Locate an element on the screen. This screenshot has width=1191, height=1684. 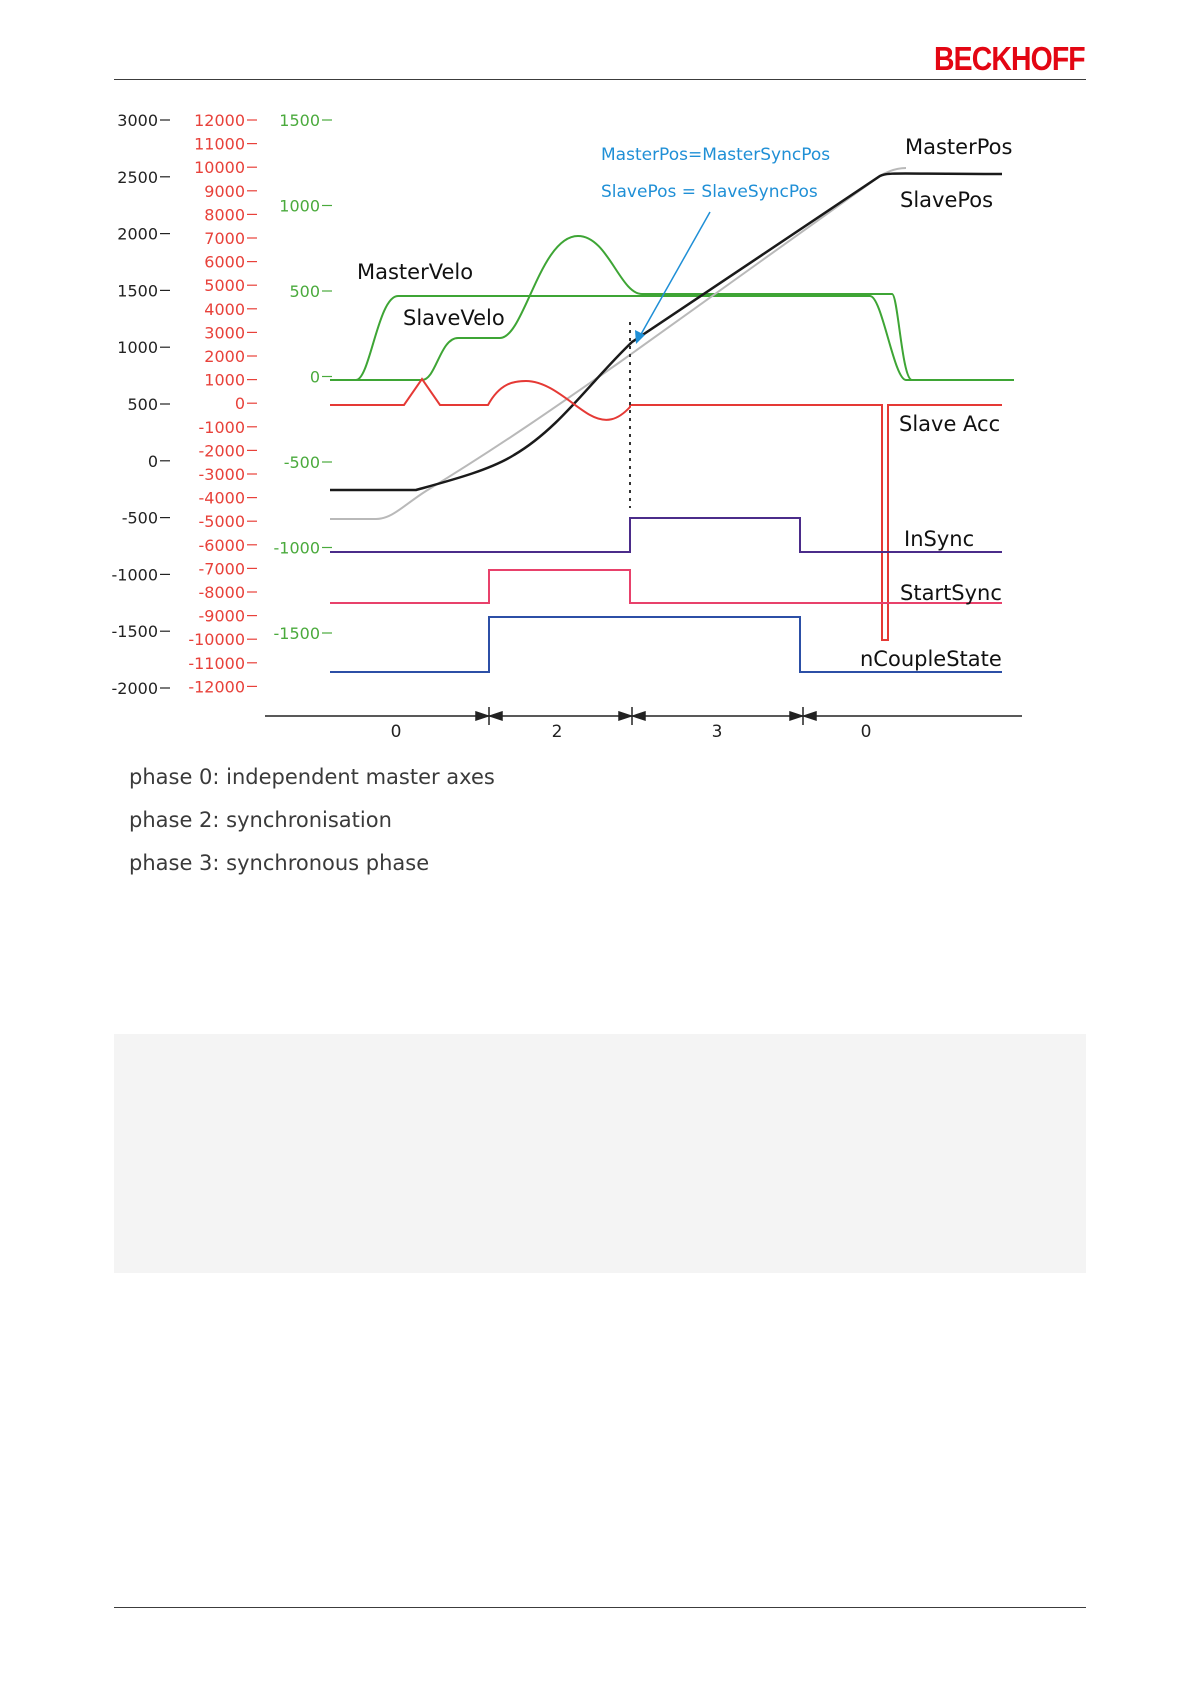
shaded-note-box is located at coordinates (600, 1153).